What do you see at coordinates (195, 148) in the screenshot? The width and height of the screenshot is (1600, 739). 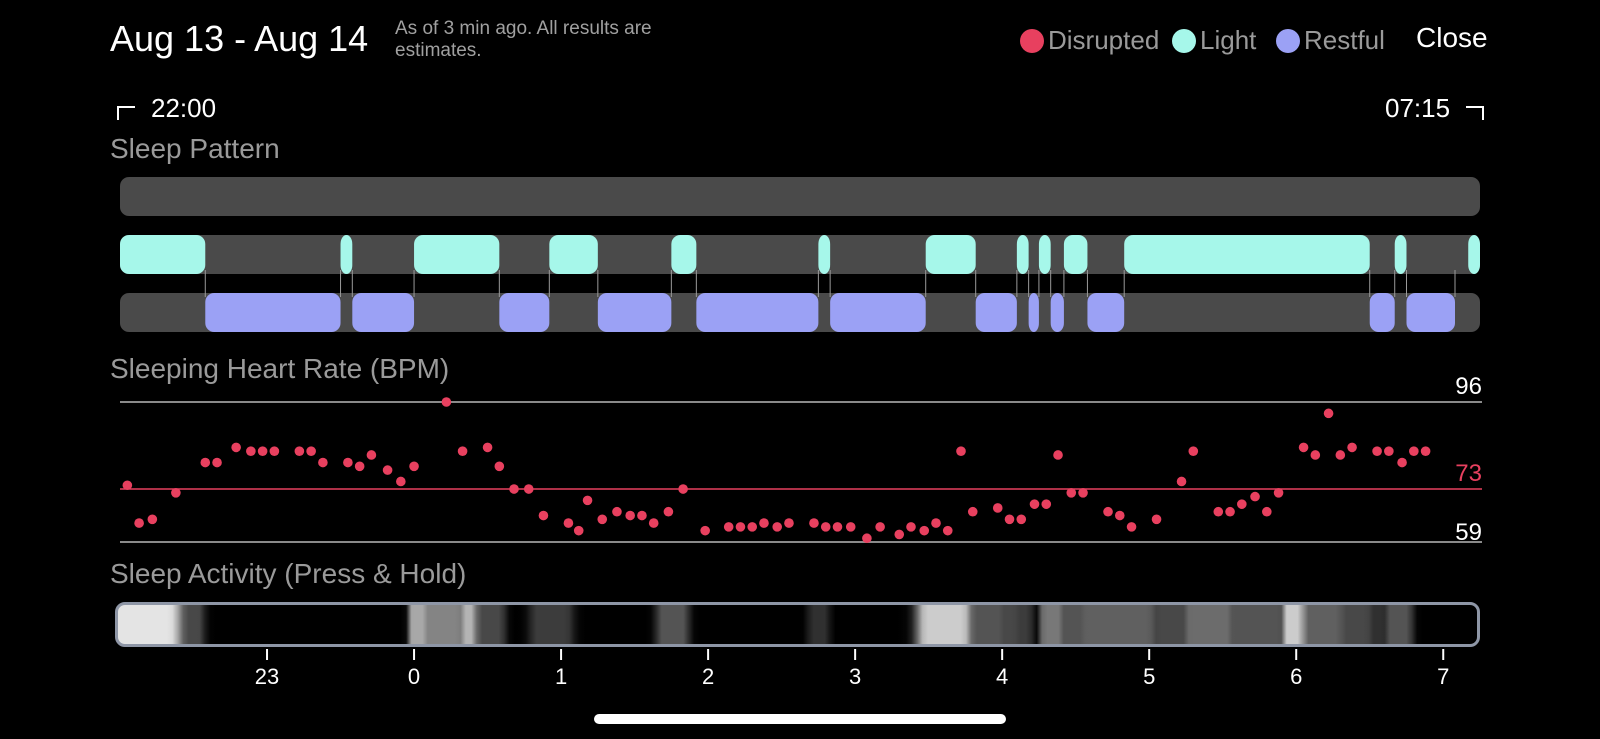 I see `sleep-pattern-title: Sleep Pattern` at bounding box center [195, 148].